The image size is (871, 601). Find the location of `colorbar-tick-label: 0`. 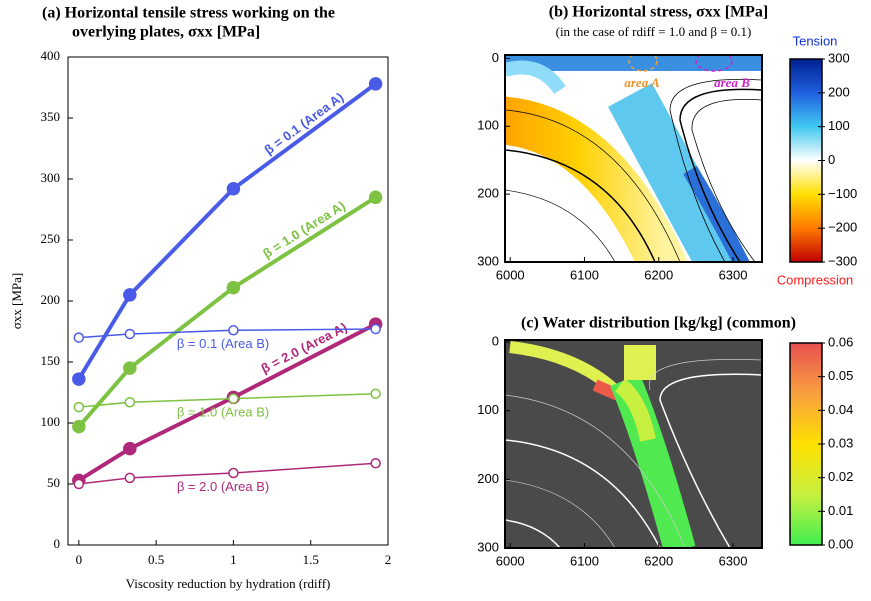

colorbar-tick-label: 0 is located at coordinates (831, 159).